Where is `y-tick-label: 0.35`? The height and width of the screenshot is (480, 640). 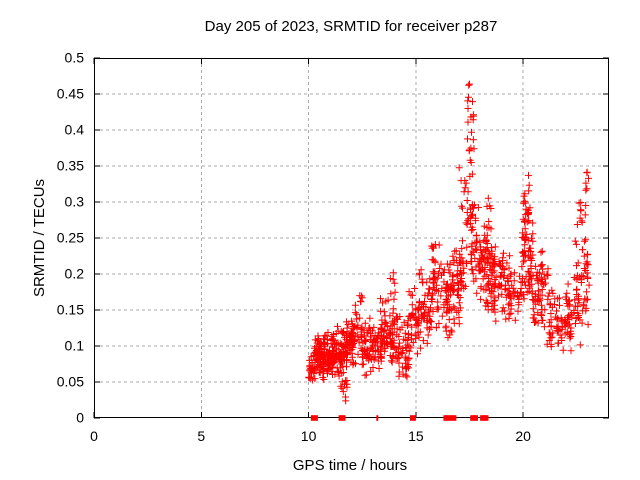
y-tick-label: 0.35 is located at coordinates (70, 166).